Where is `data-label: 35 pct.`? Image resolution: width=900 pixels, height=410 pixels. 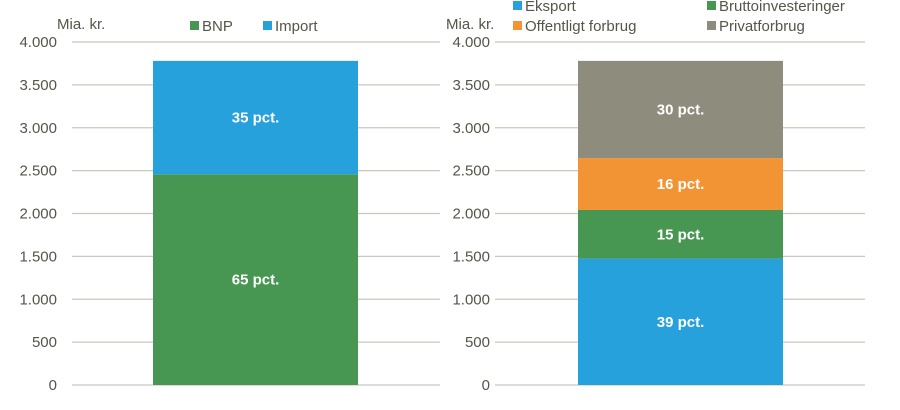 data-label: 35 pct. is located at coordinates (256, 118).